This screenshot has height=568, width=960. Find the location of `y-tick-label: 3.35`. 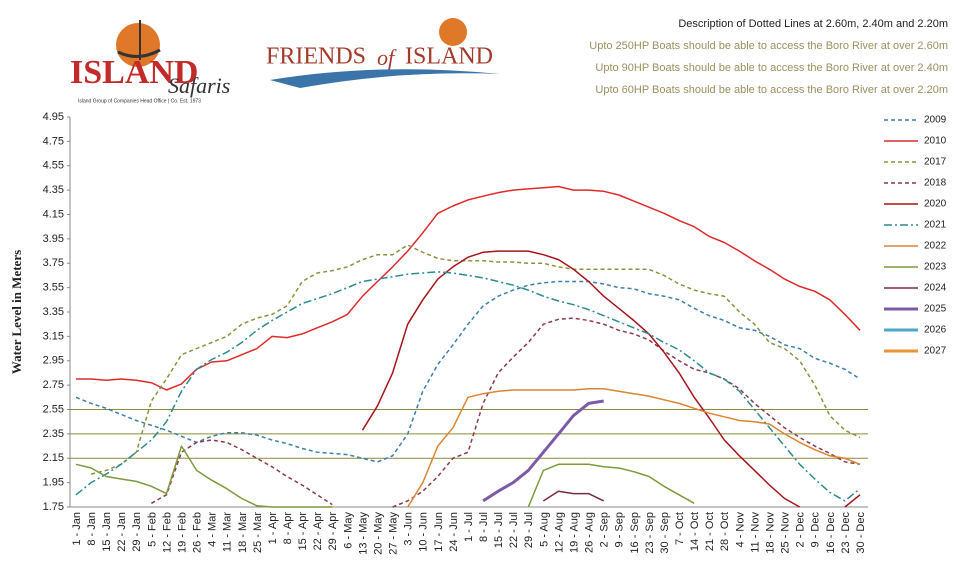

y-tick-label: 3.35 is located at coordinates (53, 312).